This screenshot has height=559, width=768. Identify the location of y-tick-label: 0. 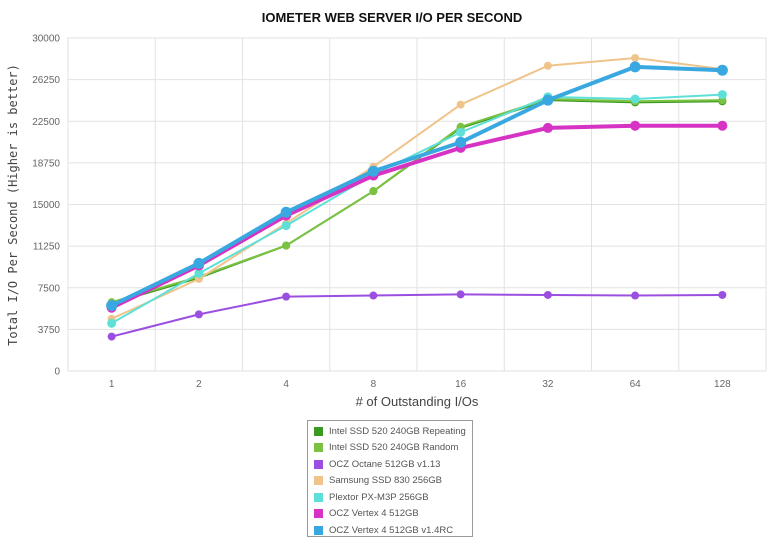
(57, 372).